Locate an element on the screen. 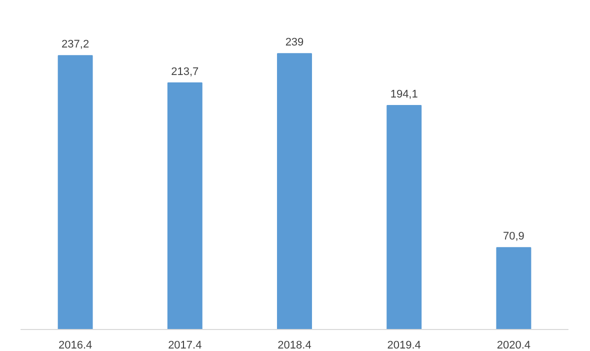  x-tick-label: 2018.4 is located at coordinates (295, 345).